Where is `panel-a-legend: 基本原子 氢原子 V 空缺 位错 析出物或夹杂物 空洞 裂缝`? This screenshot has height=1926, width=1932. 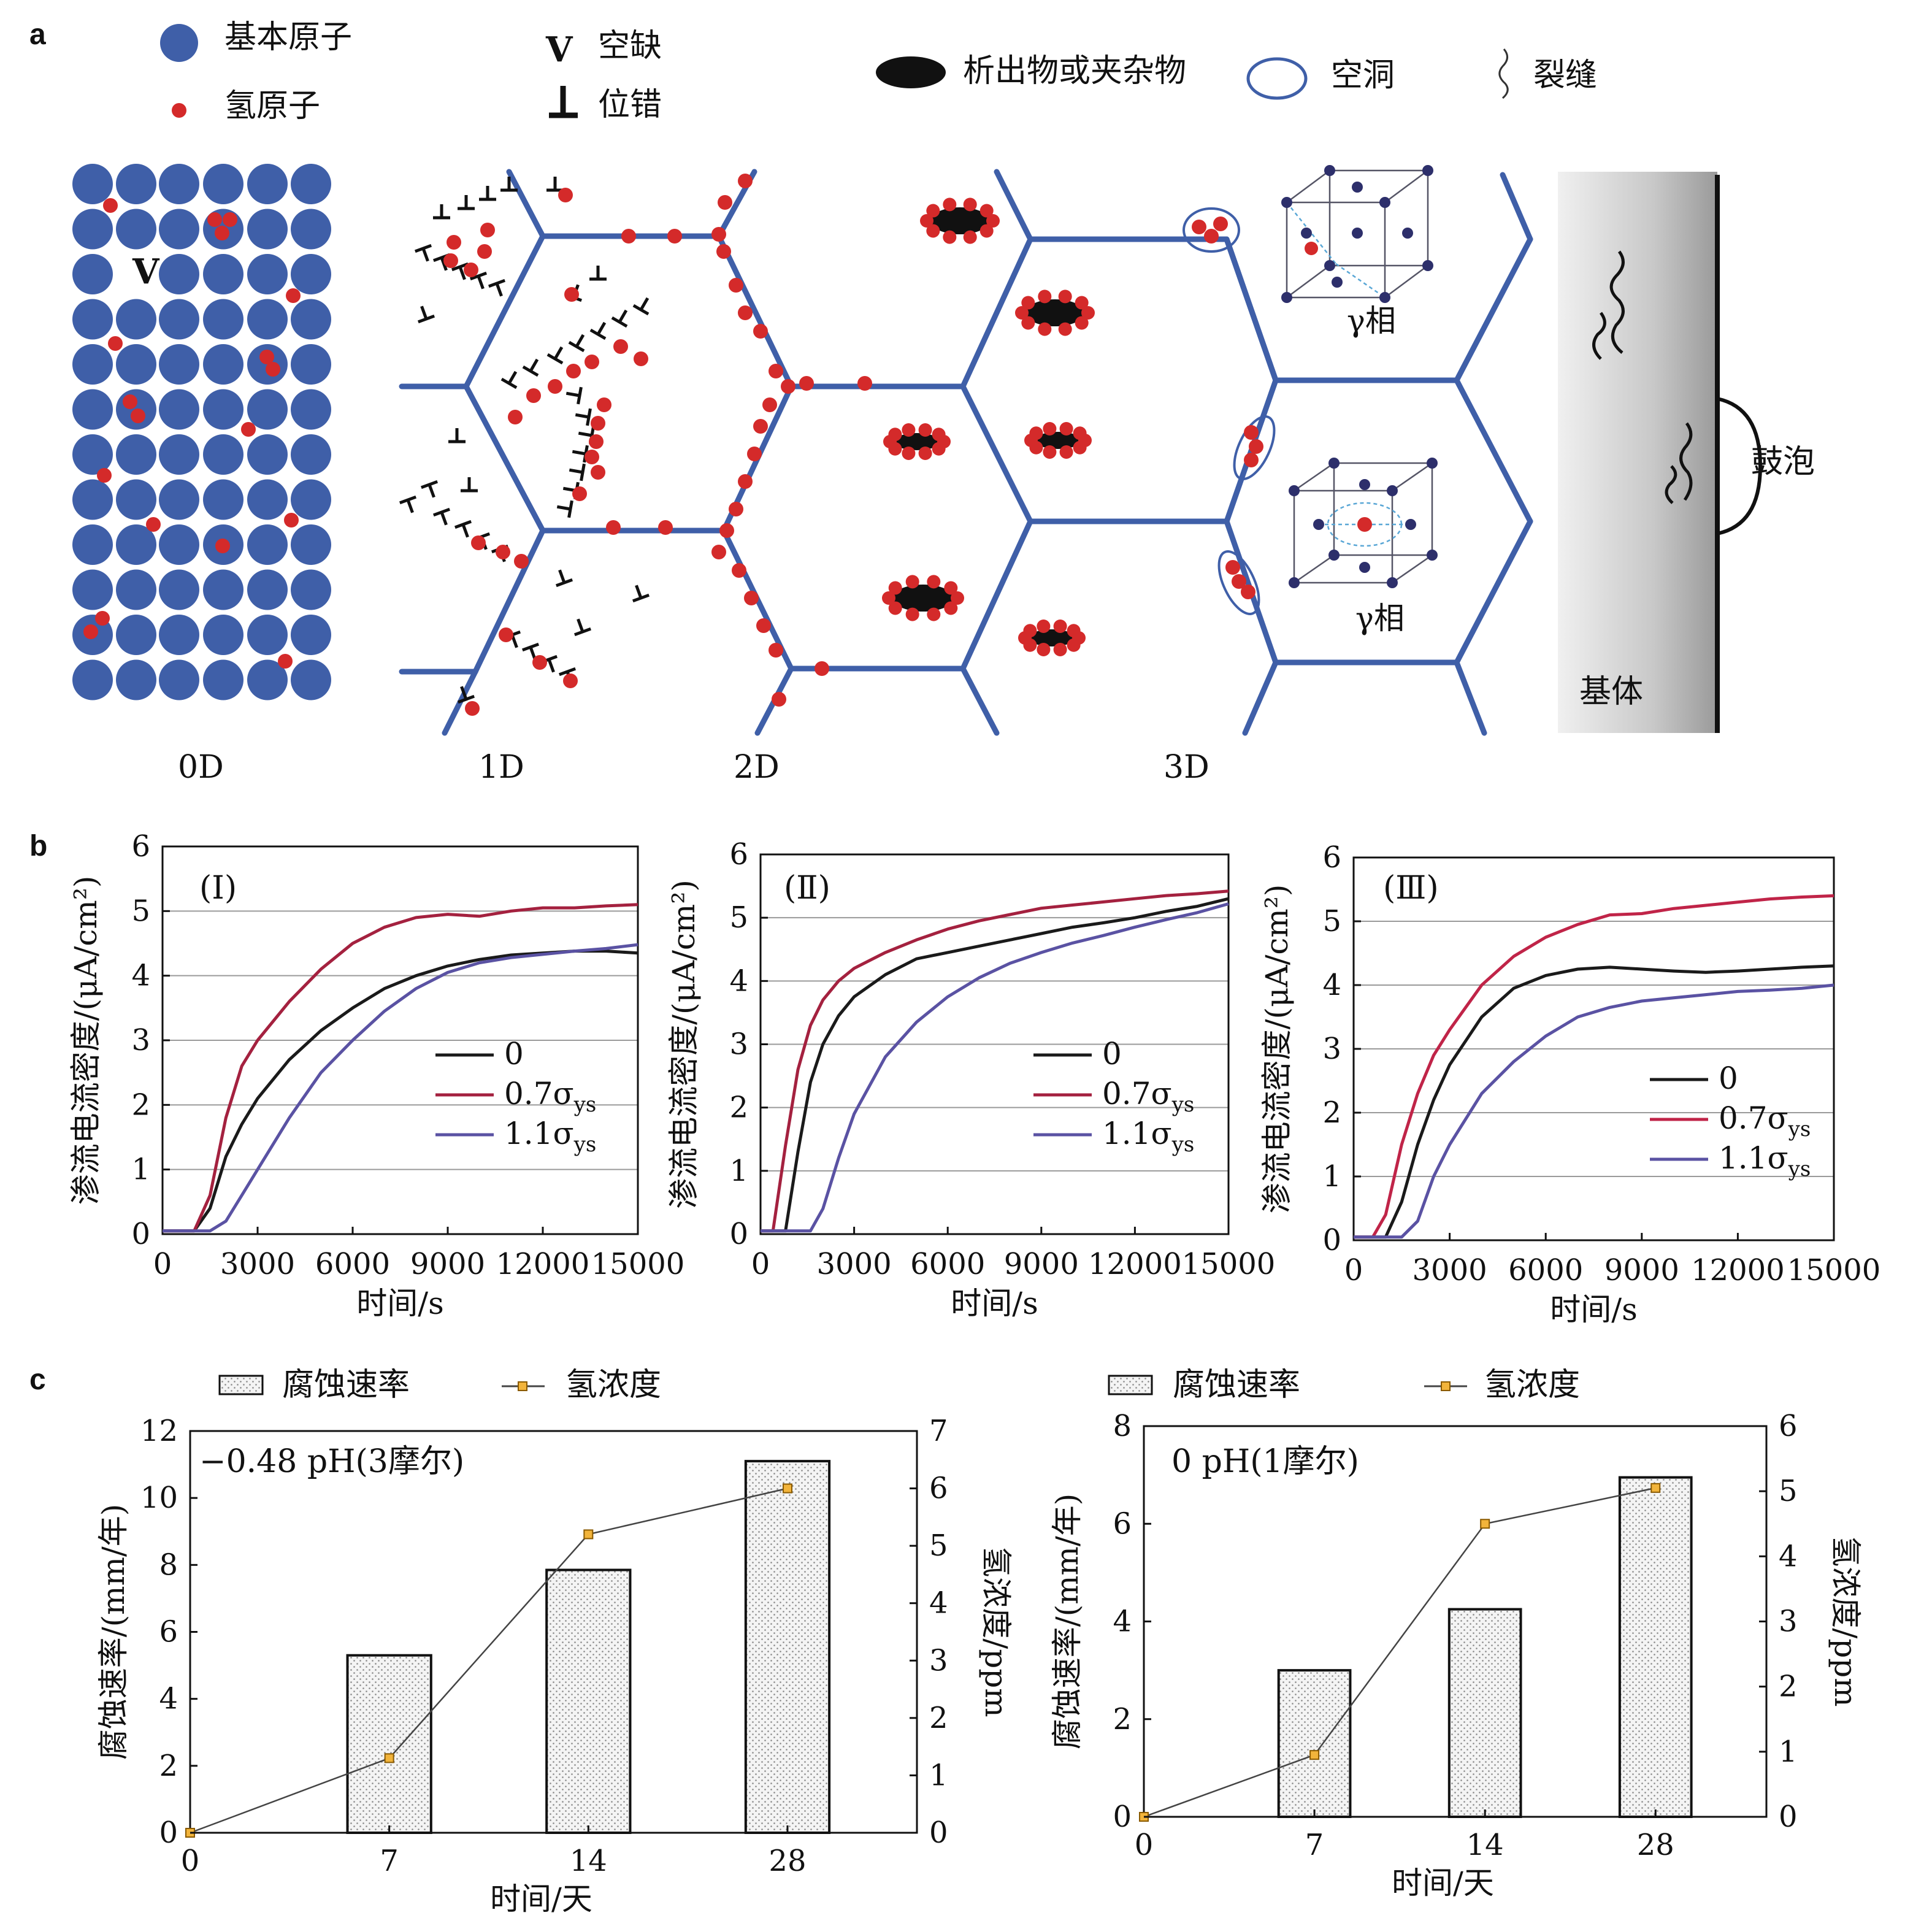
panel-a-legend: 基本原子 氢原子 V 空缺 位错 析出物或夹杂物 空洞 裂缝 is located at coordinates (878, 72).